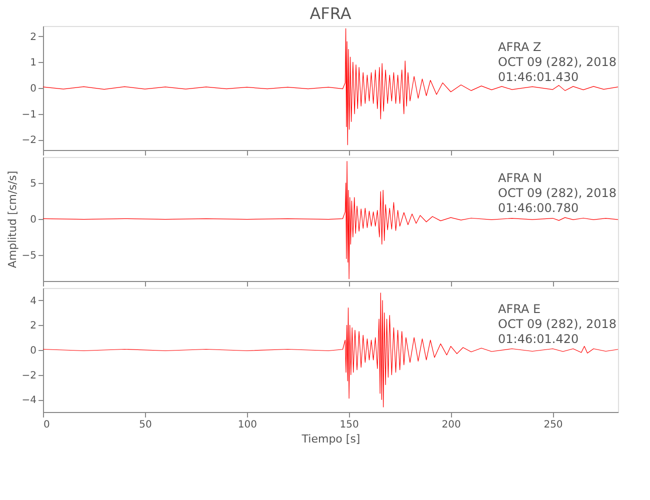 The image size is (650, 500). What do you see at coordinates (145, 425) in the screenshot?
I see `x-tick-label: 50` at bounding box center [145, 425].